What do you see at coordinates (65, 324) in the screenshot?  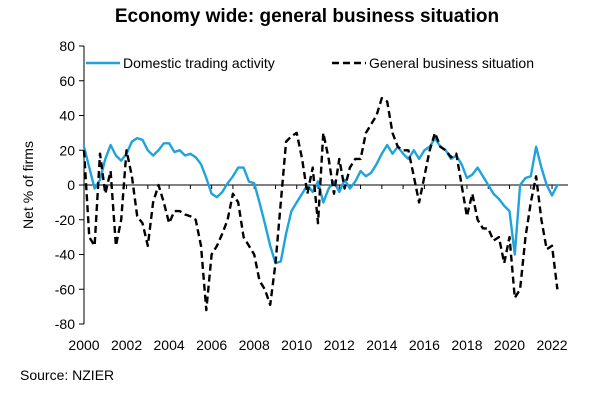 I see `y-tick-label: -80` at bounding box center [65, 324].